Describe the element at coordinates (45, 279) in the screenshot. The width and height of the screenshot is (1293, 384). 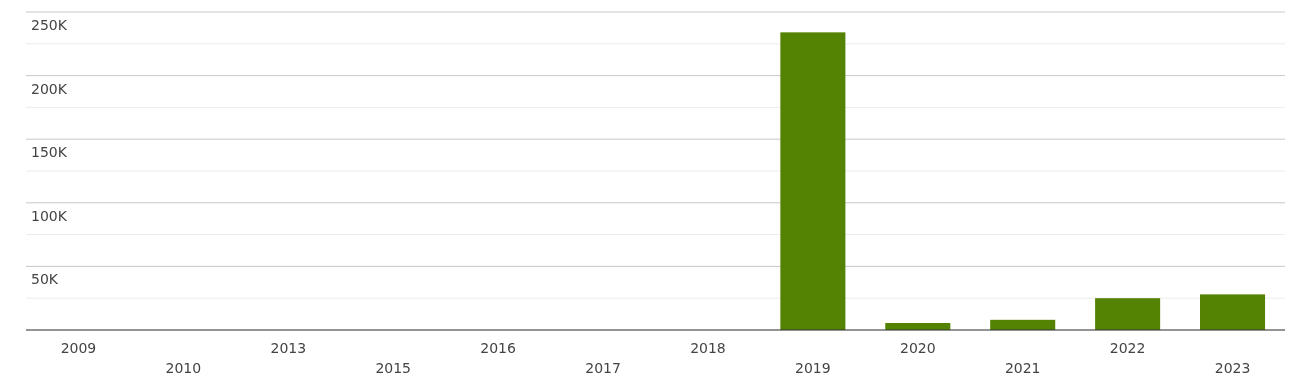
I see `y-tick-label: 50K` at that location.